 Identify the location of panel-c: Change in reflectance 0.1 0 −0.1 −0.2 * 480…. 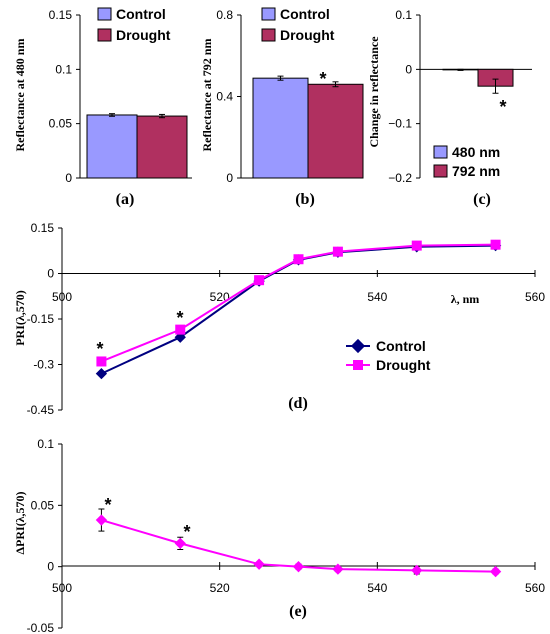
(449, 108).